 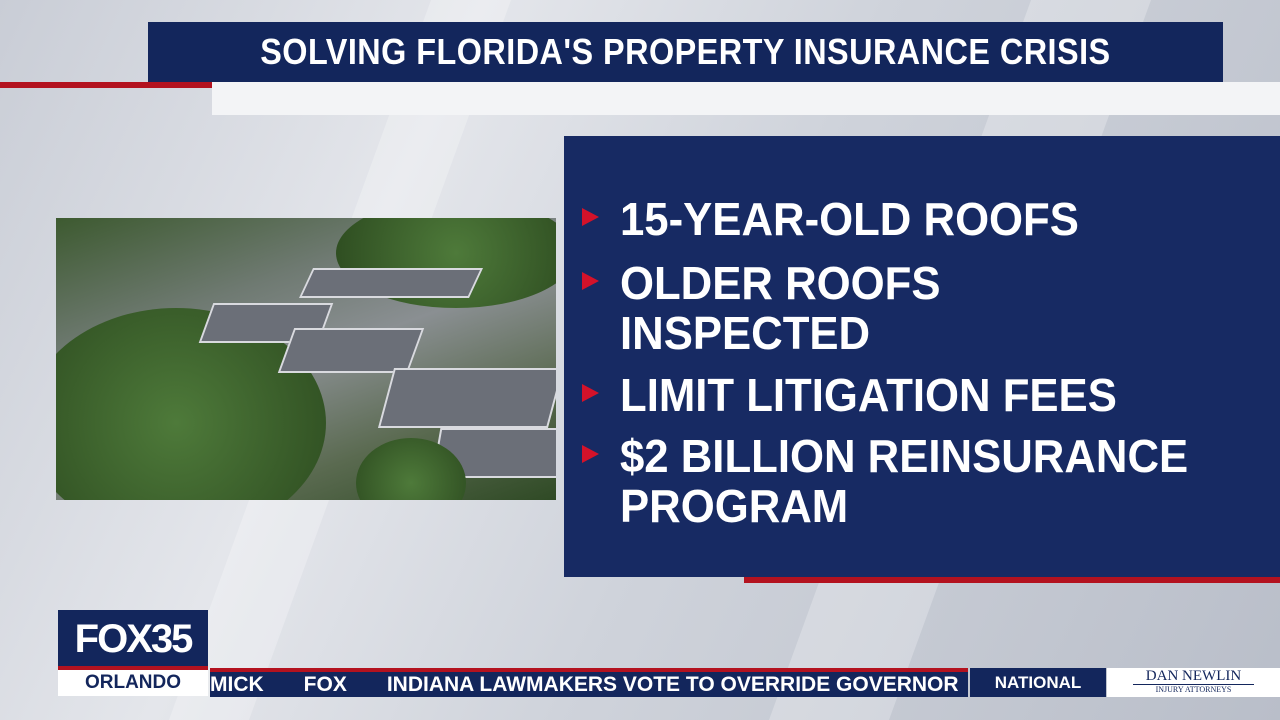 What do you see at coordinates (734, 506) in the screenshot?
I see `bullet-text: PROGRAM` at bounding box center [734, 506].